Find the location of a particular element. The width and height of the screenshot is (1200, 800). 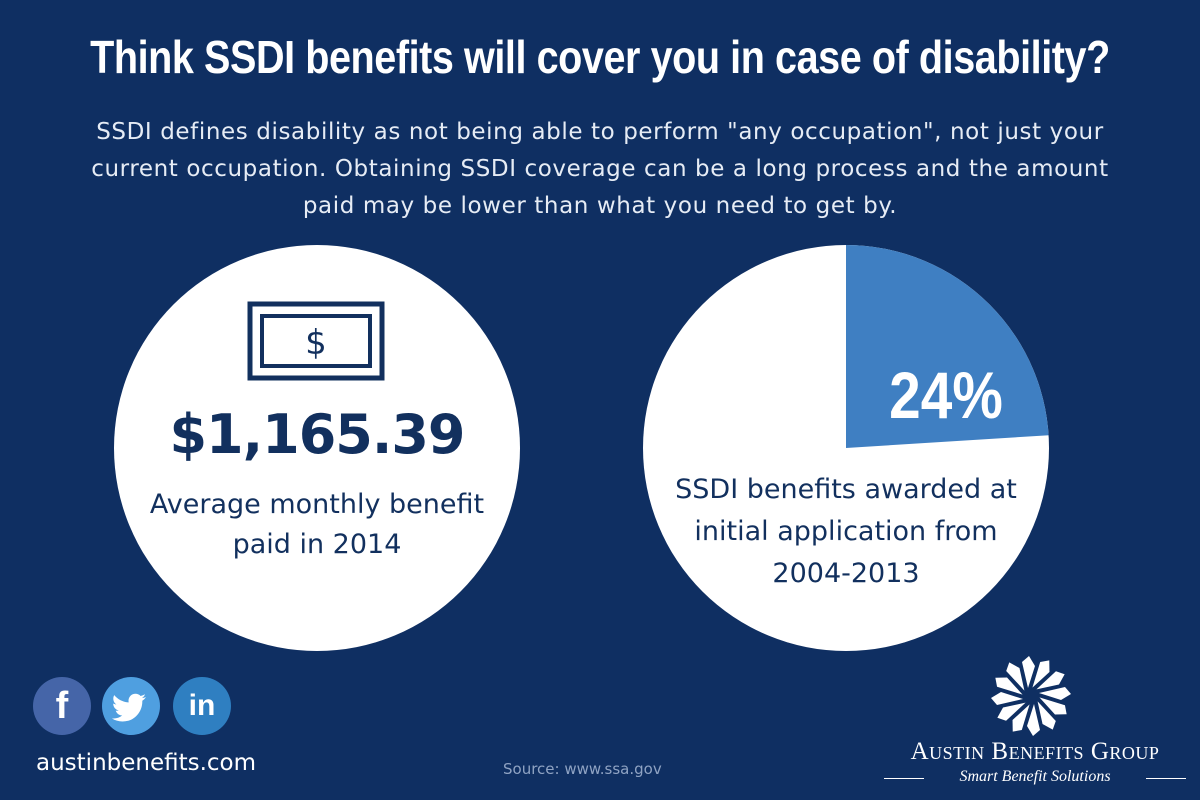

company-logo-icon is located at coordinates (1031, 696).